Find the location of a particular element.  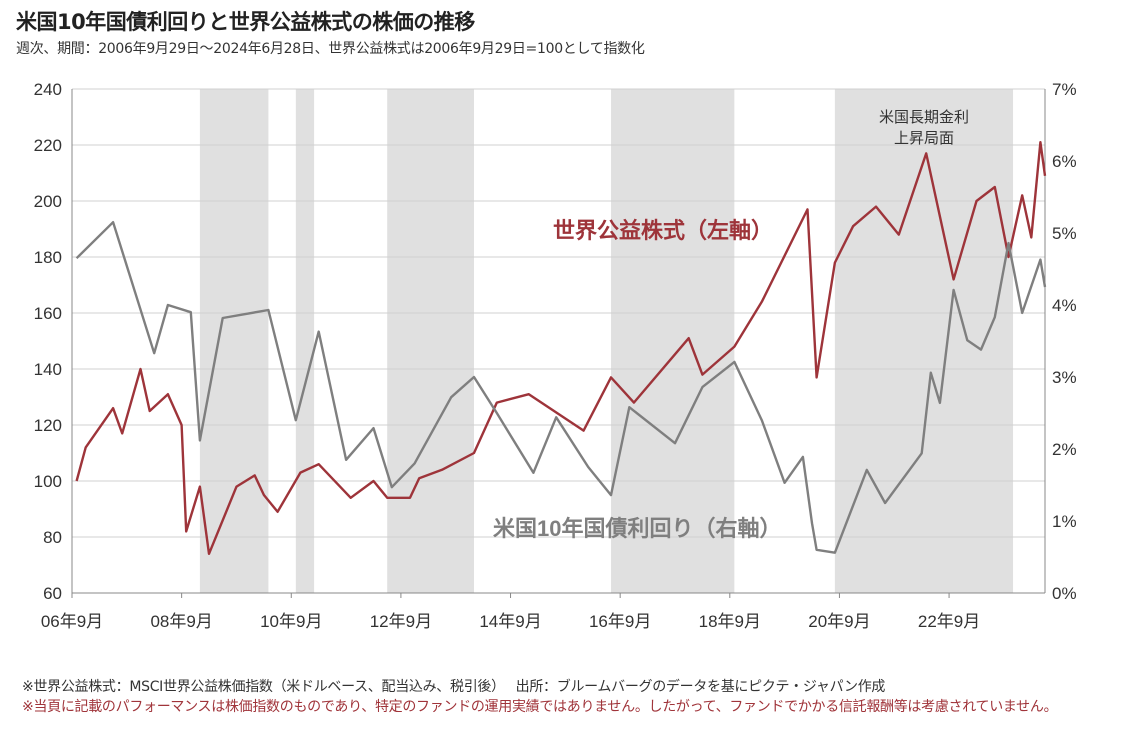

y-right-tick-label: 3% is located at coordinates (1064, 377).